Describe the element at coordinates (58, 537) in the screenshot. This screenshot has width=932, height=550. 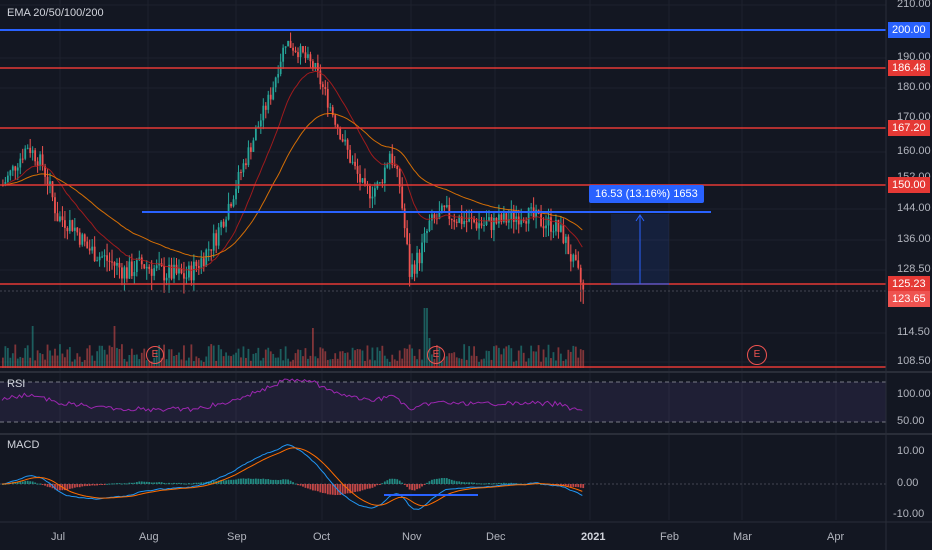
I see `time-tick: Jul` at that location.